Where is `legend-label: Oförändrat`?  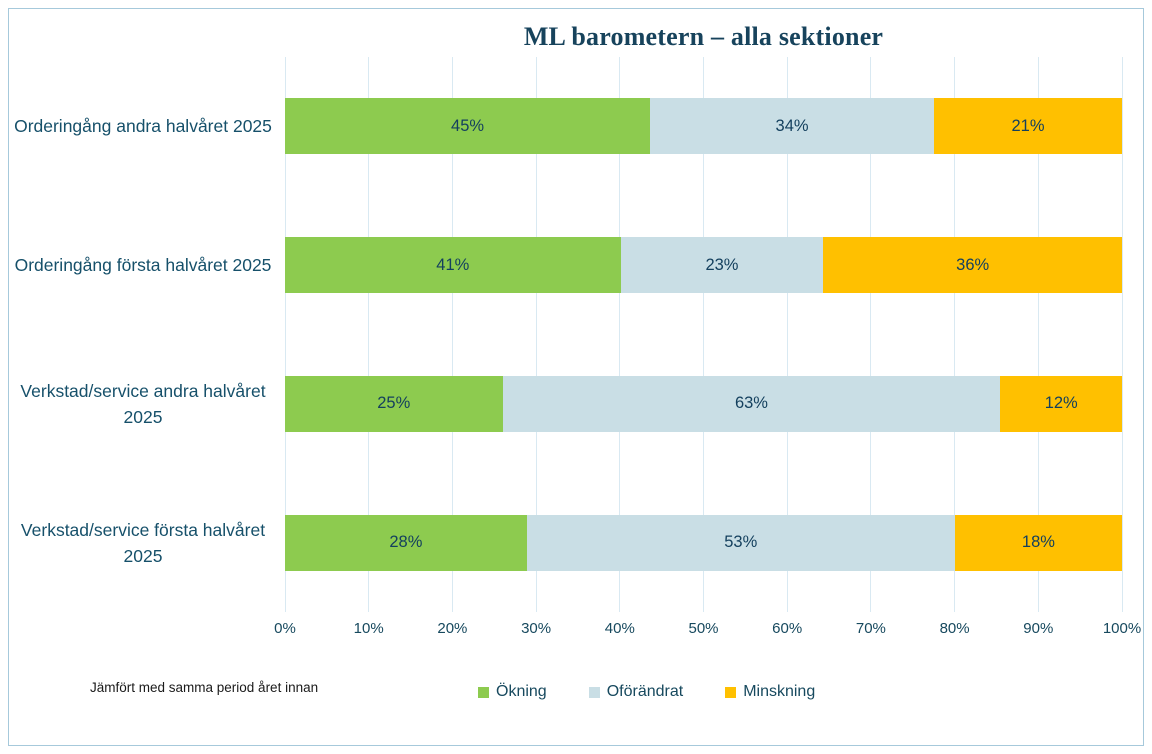
legend-label: Oförändrat is located at coordinates (645, 691).